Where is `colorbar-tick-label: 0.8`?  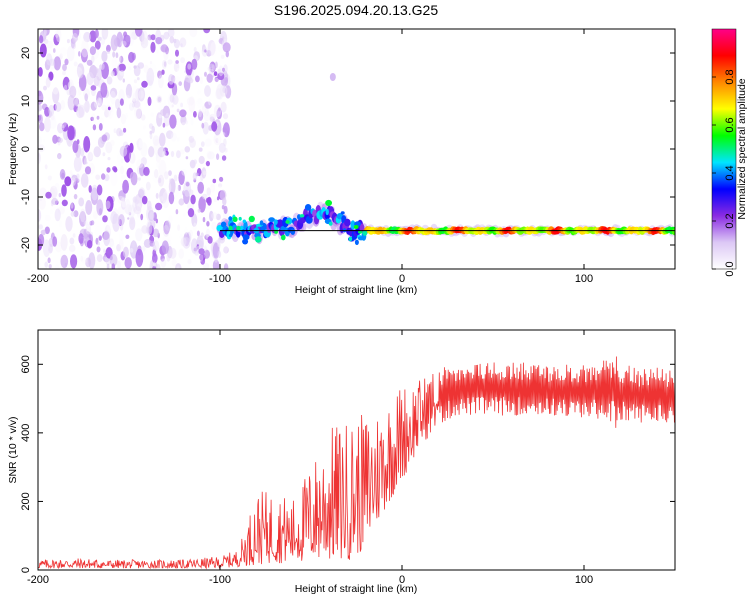
colorbar-tick-label: 0.8 is located at coordinates (730, 76).